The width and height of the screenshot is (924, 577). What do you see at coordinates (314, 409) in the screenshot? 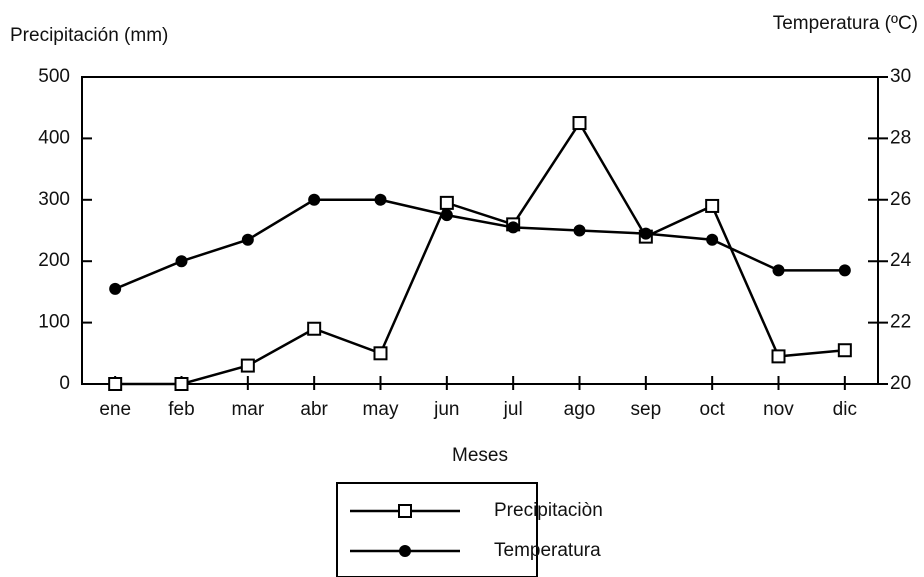
I see `x-tick-label: abr` at bounding box center [314, 409].